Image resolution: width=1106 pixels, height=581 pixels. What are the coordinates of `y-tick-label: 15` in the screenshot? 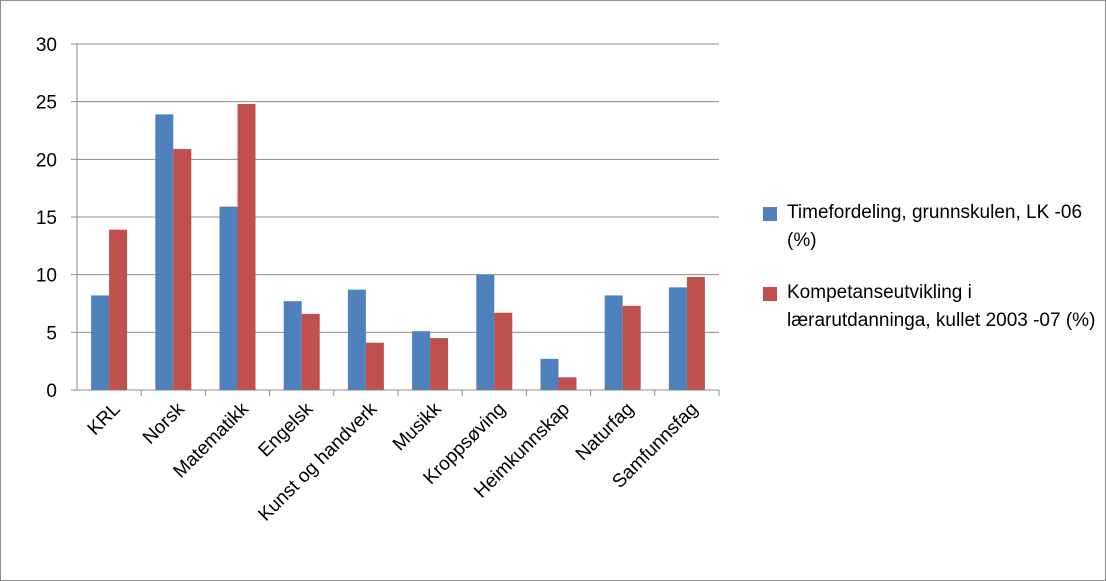 It's located at (46, 218).